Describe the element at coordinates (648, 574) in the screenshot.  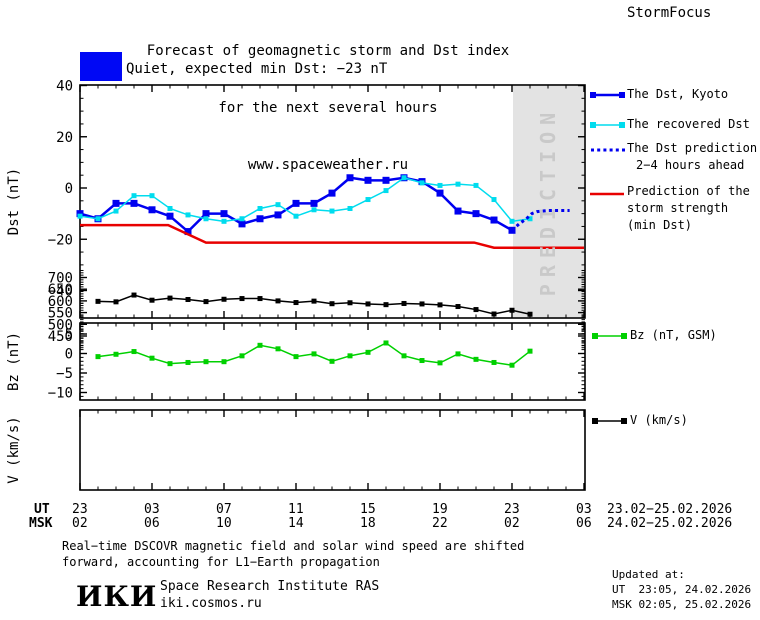
I see `updated-at-label: Updated at:` at that location.